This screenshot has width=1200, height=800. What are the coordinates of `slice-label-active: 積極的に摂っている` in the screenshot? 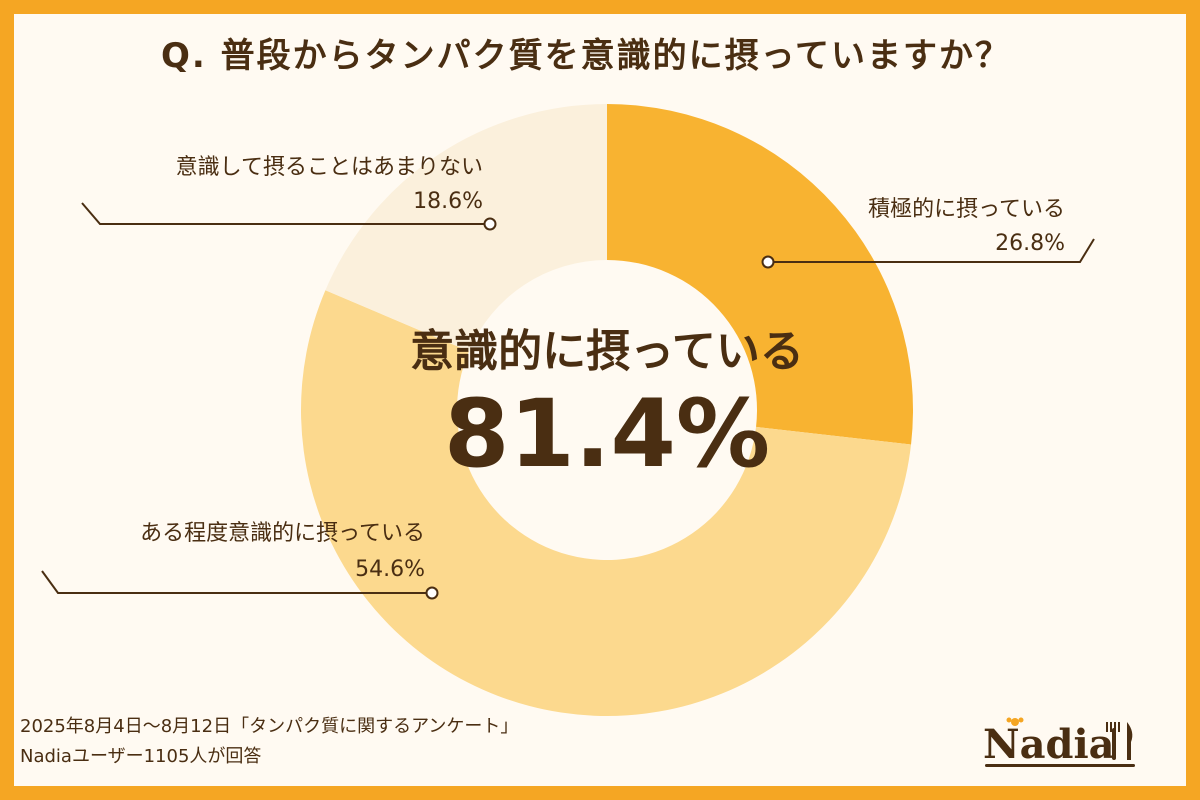 It's located at (966, 209).